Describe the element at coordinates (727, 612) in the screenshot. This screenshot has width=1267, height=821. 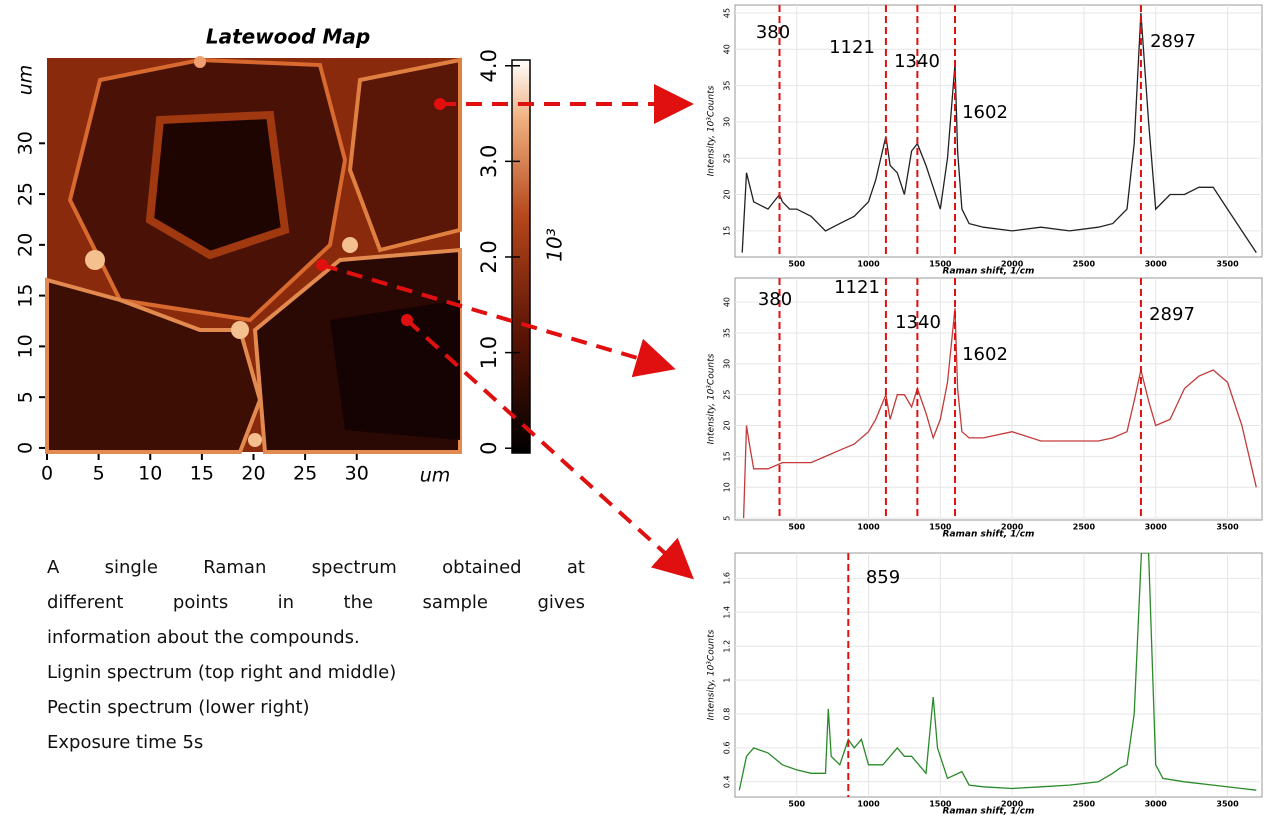
I see `y-tick-label: 1.4` at that location.